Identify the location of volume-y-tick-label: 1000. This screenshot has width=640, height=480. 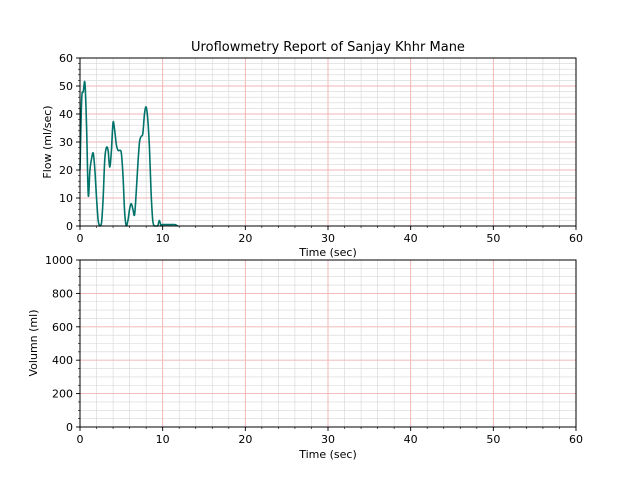
(59, 260).